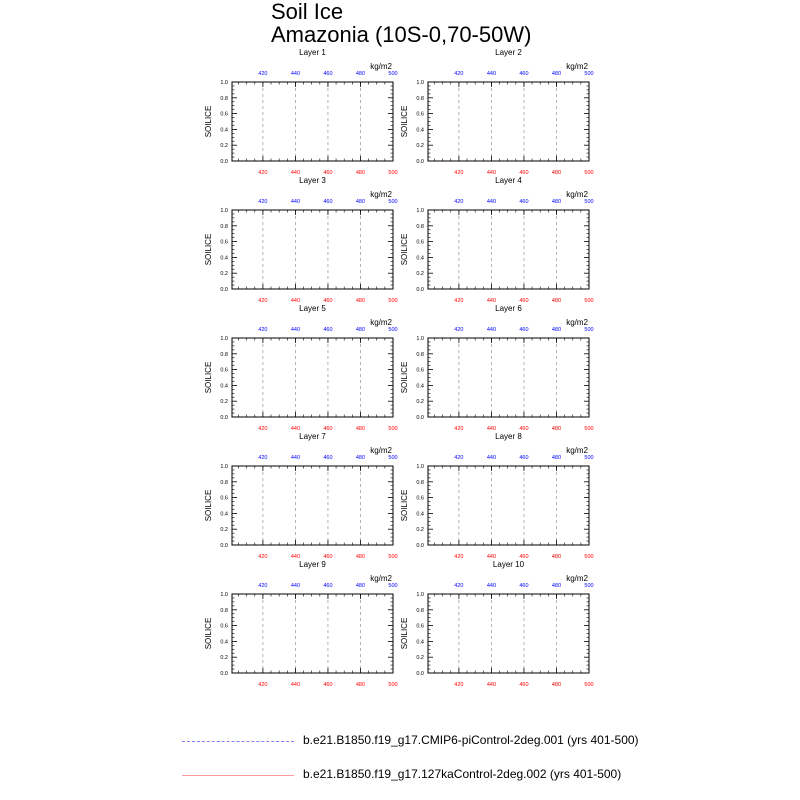 This screenshot has height=800, width=800. Describe the element at coordinates (238, 775) in the screenshot. I see `legend-line-solid` at that location.